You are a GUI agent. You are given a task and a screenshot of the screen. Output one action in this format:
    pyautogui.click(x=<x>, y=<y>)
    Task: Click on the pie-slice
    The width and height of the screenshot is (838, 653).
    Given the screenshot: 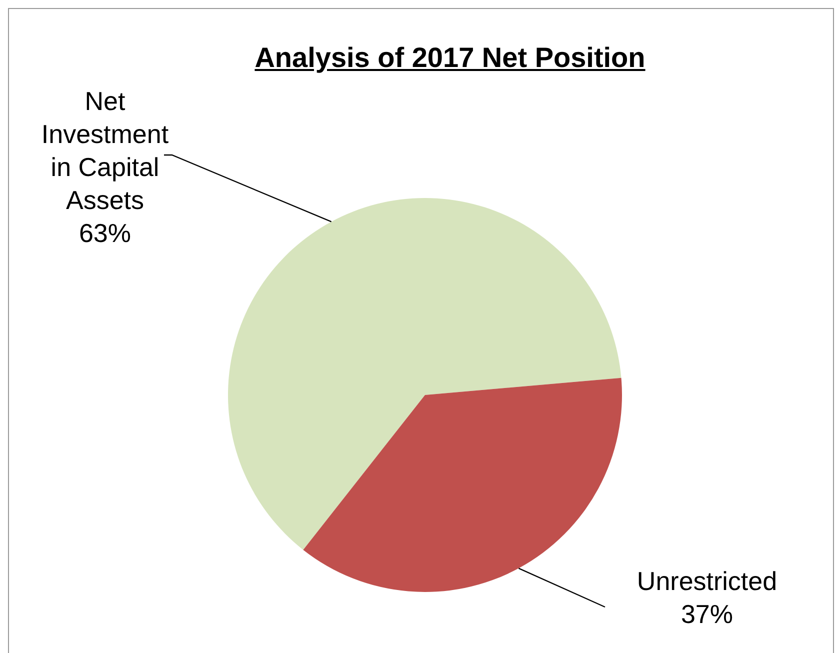 What is the action you would take?
    pyautogui.click(x=462, y=485)
    